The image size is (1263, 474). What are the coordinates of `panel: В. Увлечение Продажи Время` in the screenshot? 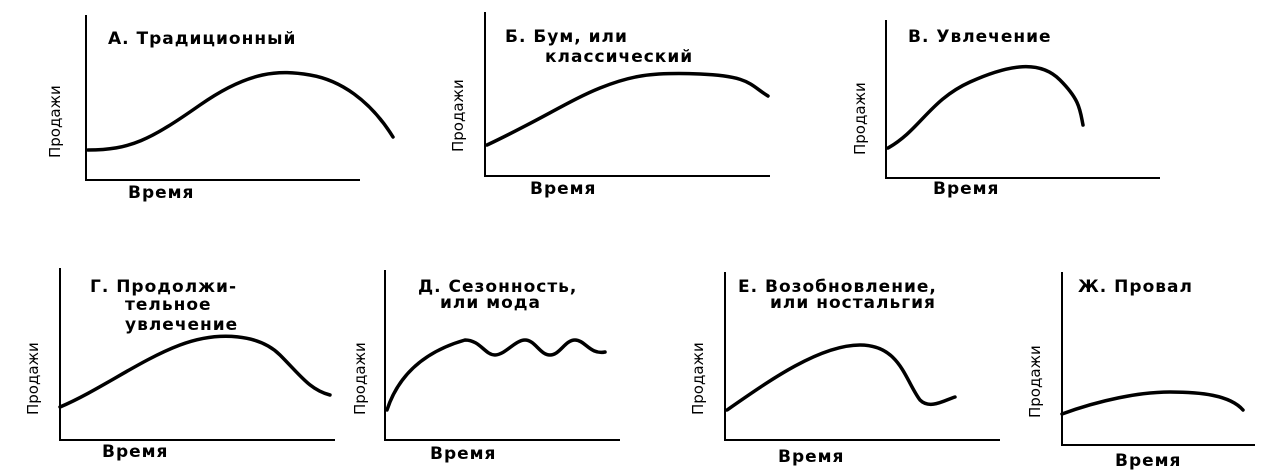 It's located at (1005, 109).